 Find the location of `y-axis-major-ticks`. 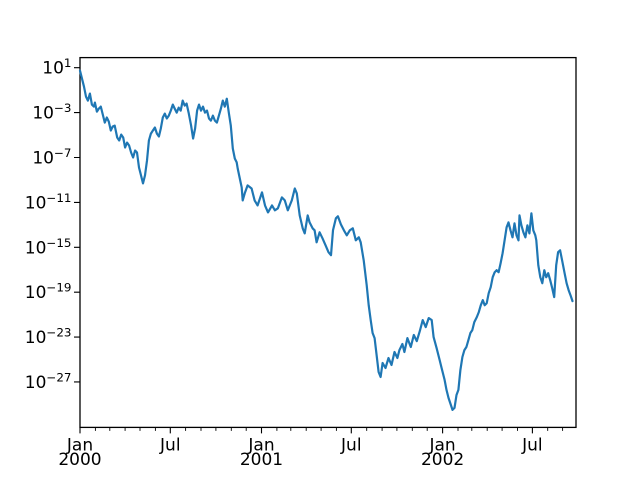

y-axis-major-ticks is located at coordinates (77, 225).